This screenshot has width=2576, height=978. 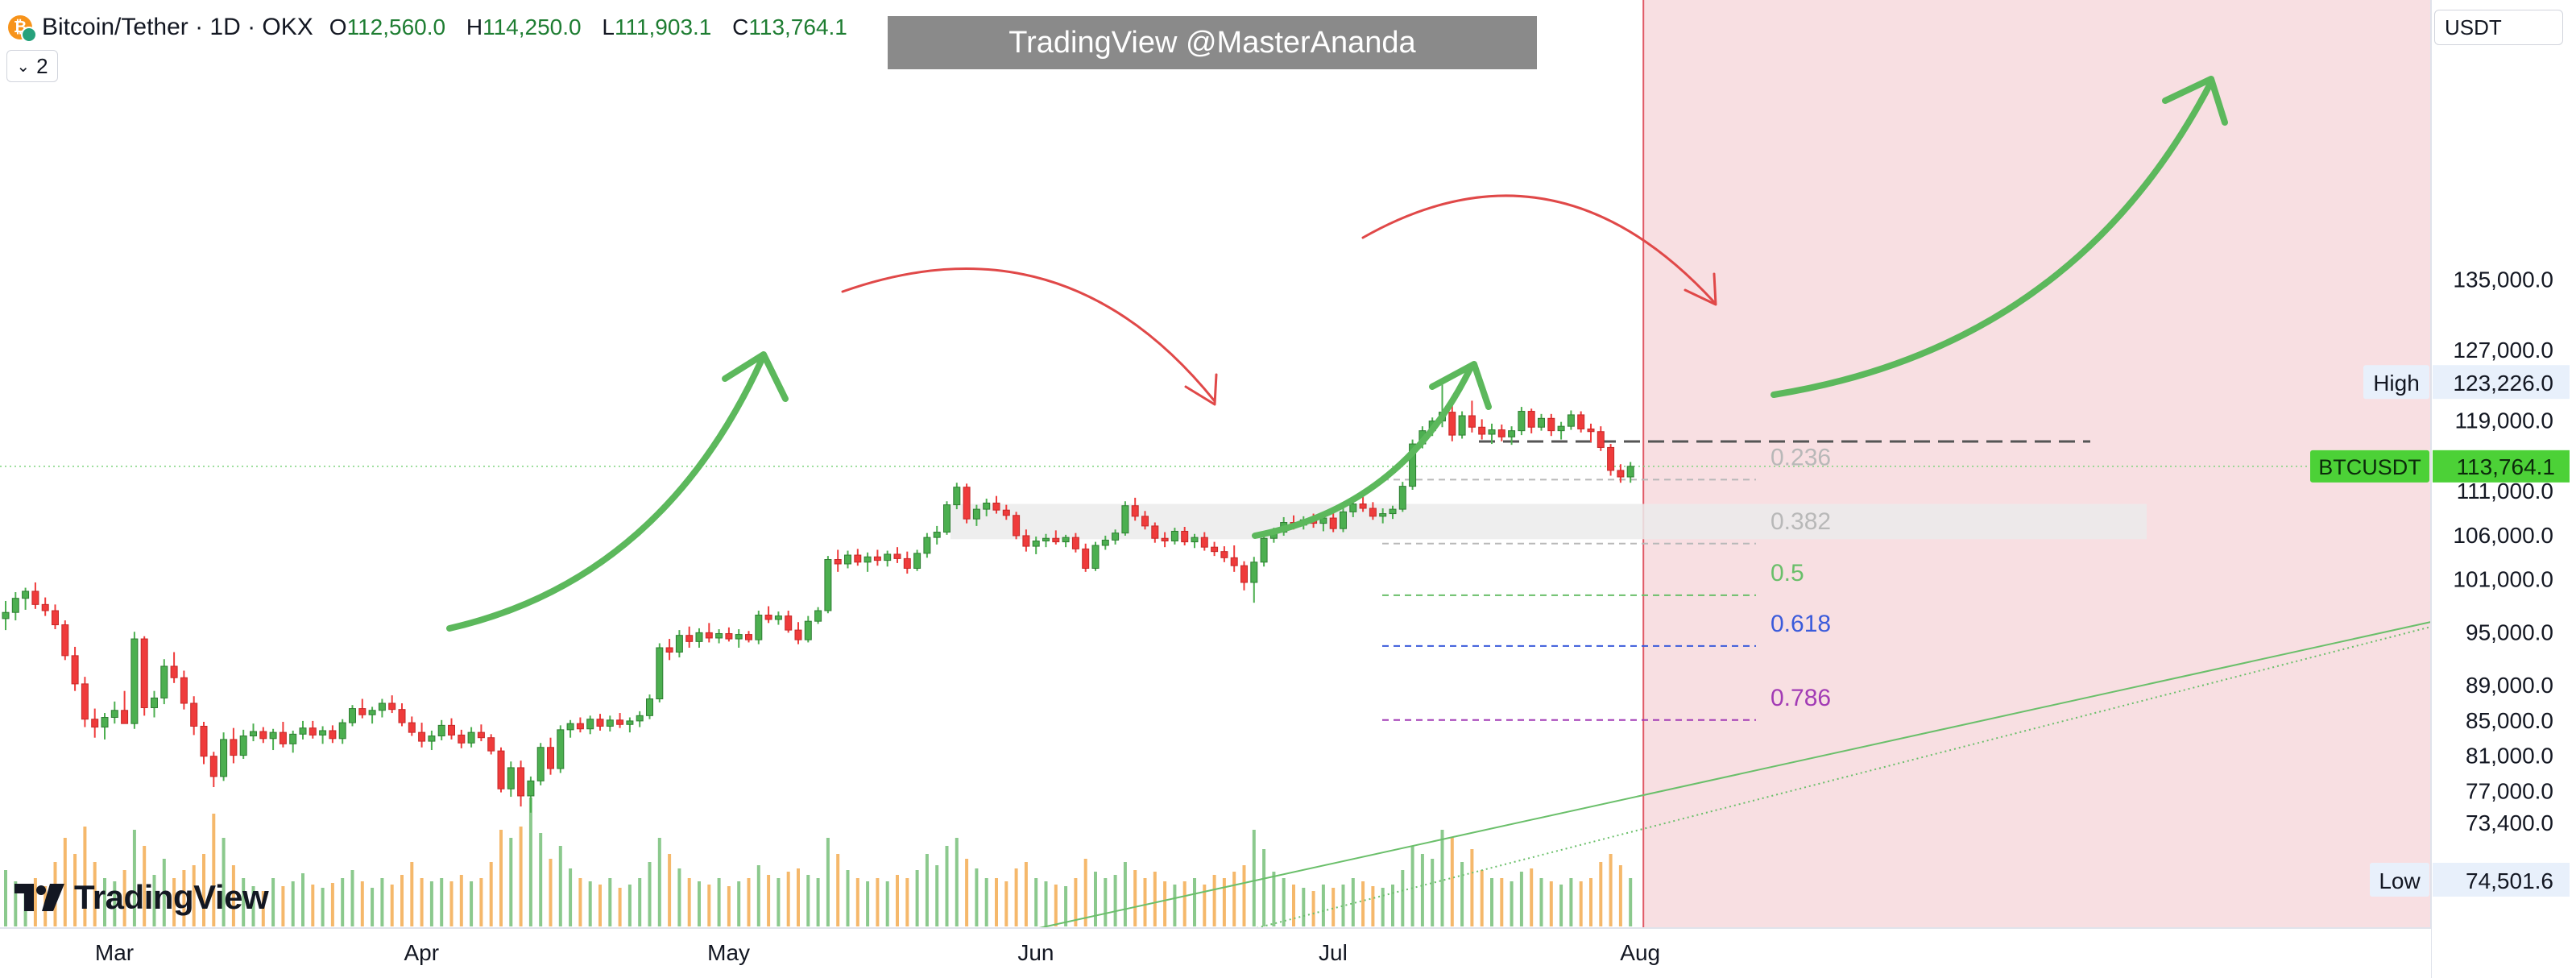 What do you see at coordinates (177, 27) in the screenshot?
I see `symbol-title: Bitcoin/Tether · 1D · OKX` at bounding box center [177, 27].